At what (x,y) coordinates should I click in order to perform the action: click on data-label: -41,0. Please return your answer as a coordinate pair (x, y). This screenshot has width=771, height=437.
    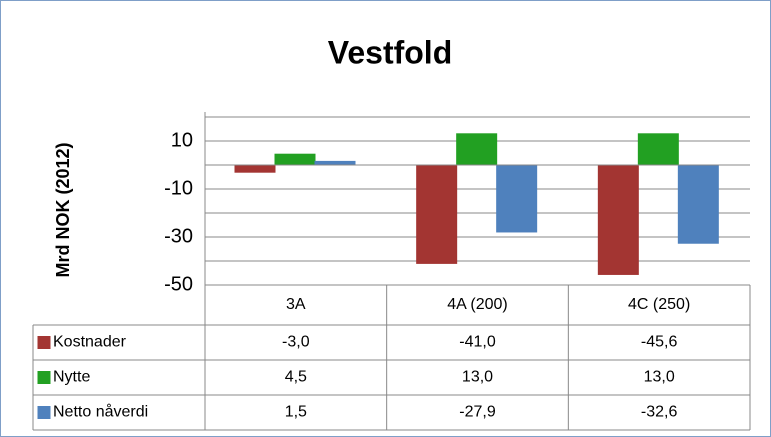
    Looking at the image, I should click on (477, 342).